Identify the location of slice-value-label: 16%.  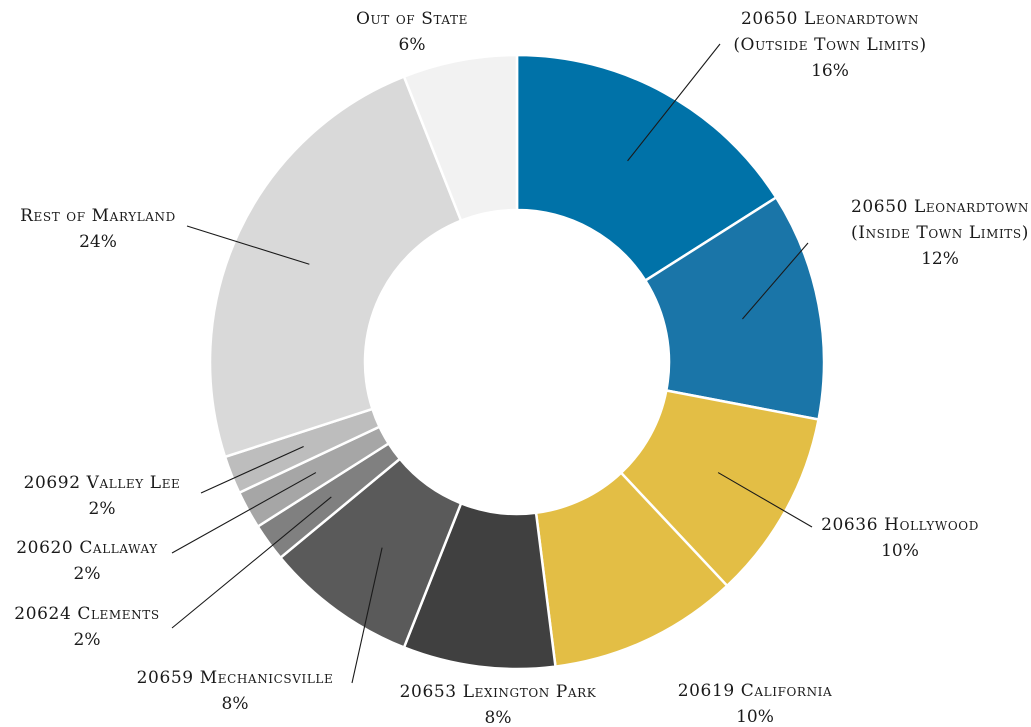
(830, 71).